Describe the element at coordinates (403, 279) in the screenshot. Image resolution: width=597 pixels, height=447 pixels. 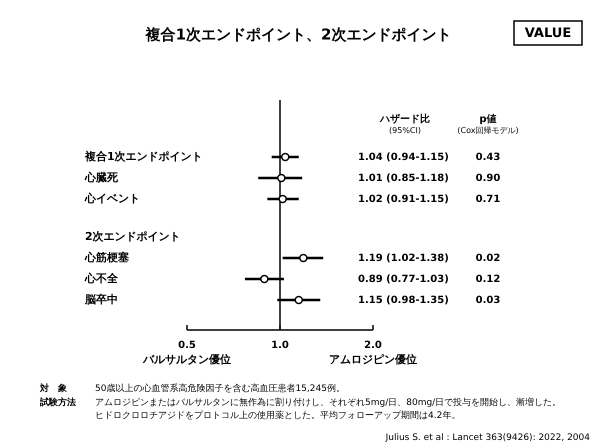
I see `data-label: 0.89 (0.77-1.03)` at that location.